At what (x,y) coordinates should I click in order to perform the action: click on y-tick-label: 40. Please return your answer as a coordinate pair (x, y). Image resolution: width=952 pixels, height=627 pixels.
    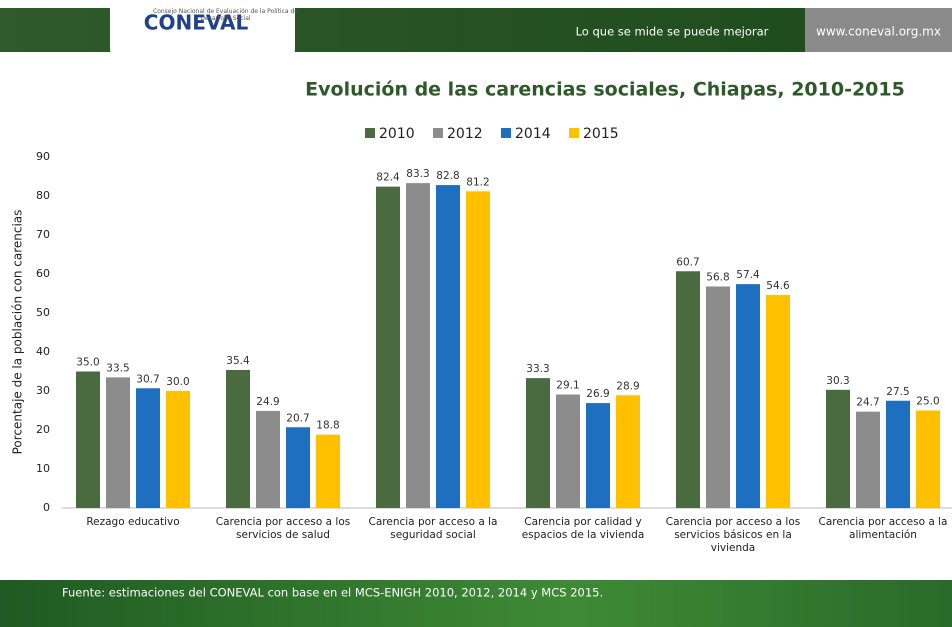
    Looking at the image, I should click on (43, 351).